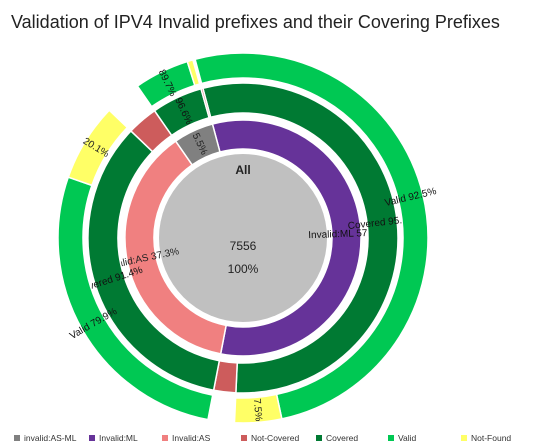 The width and height of the screenshot is (537, 447). What do you see at coordinates (407, 438) in the screenshot?
I see `legend-label: Valid` at bounding box center [407, 438].